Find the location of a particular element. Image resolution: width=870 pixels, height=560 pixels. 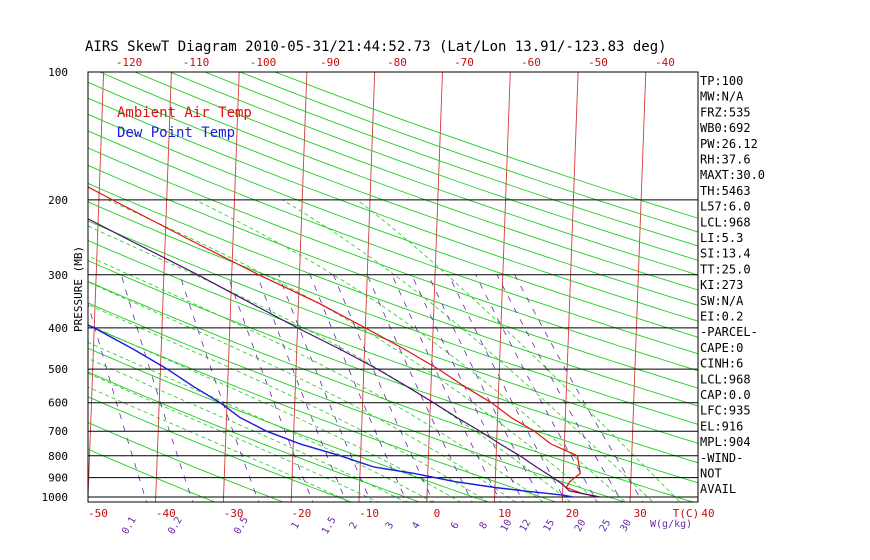

top-temp-tick-label: -90 is located at coordinates (330, 62).